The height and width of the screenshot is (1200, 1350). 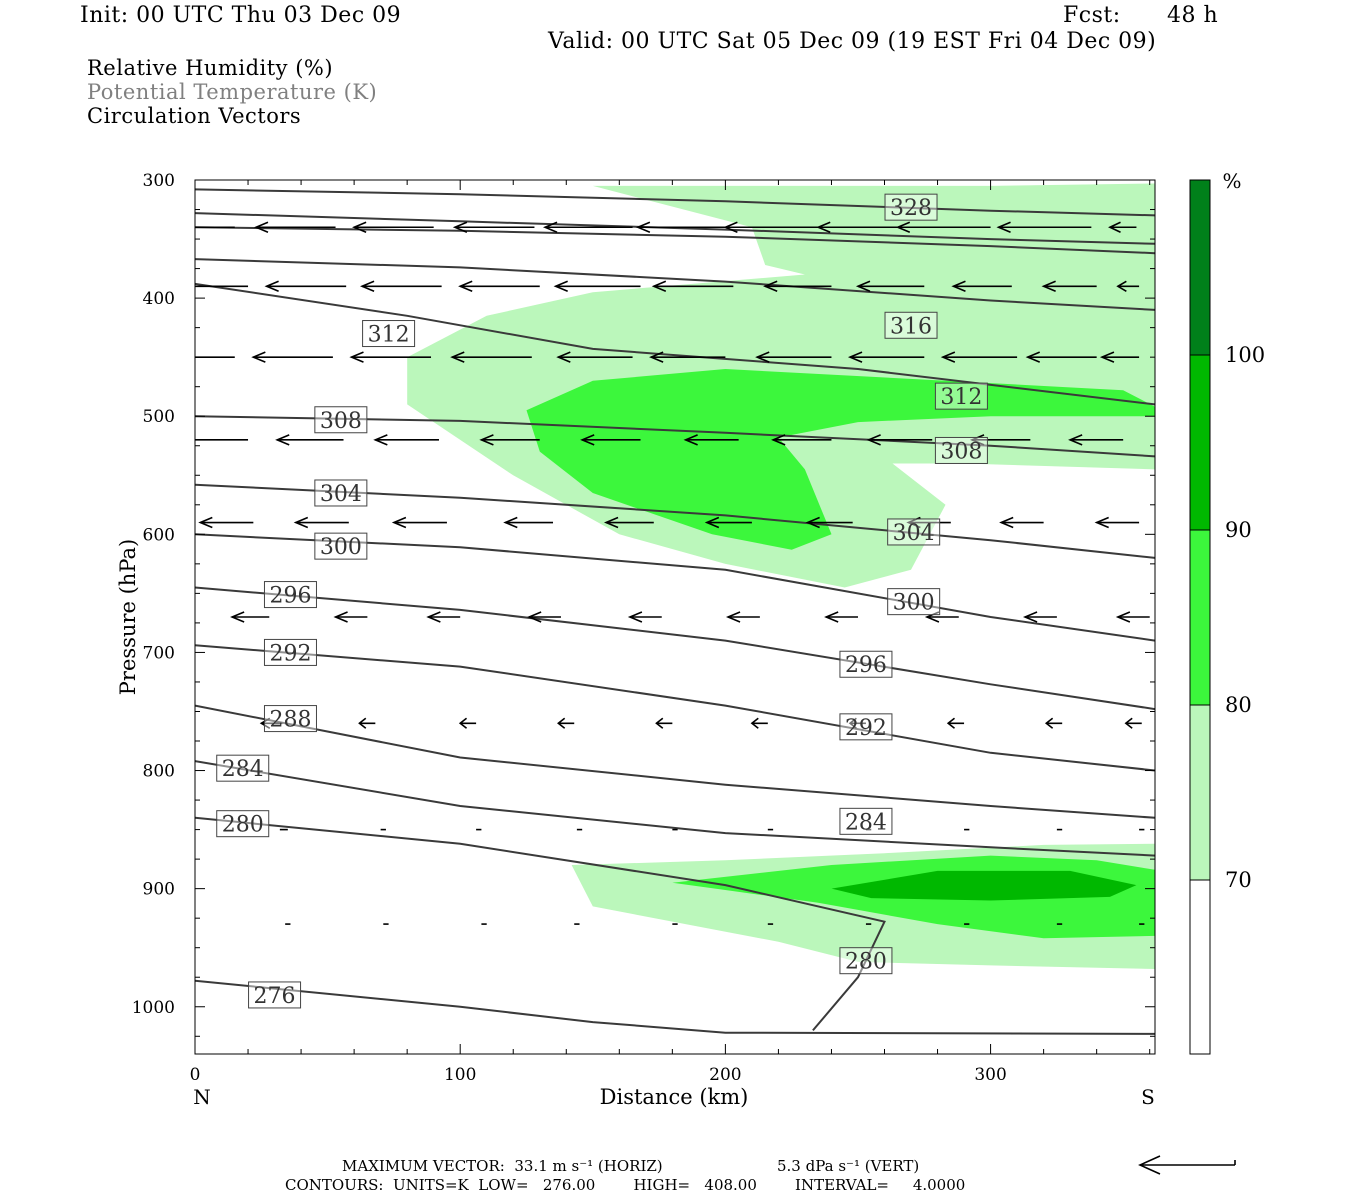 I want to click on contour-label: 312, so click(x=389, y=335).